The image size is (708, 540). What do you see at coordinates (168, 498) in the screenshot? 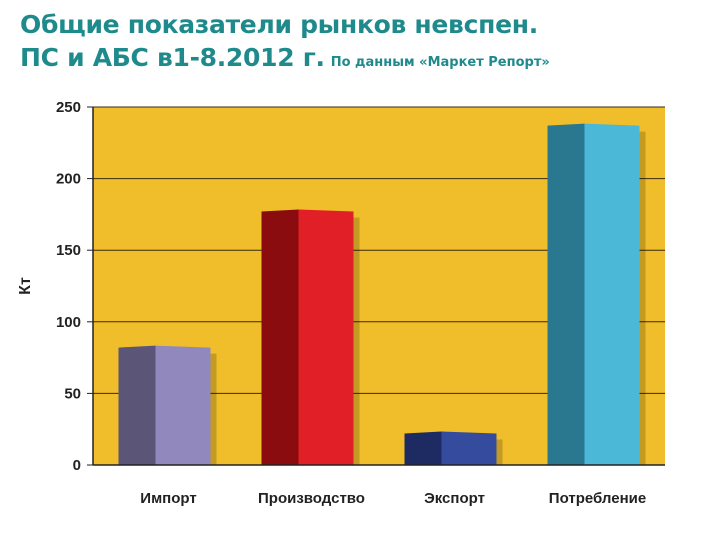
I see `x-category-label: Импорт` at bounding box center [168, 498].